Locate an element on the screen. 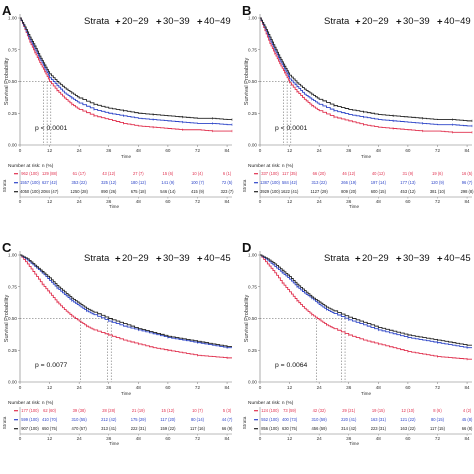 The image size is (474, 474). risk-value: 197 (14) is located at coordinates (379, 182).